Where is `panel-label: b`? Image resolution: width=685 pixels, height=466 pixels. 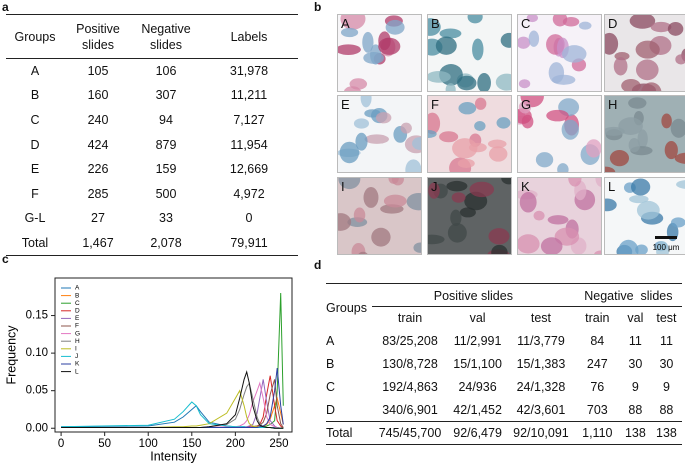
panel-label: b is located at coordinates (318, 7).